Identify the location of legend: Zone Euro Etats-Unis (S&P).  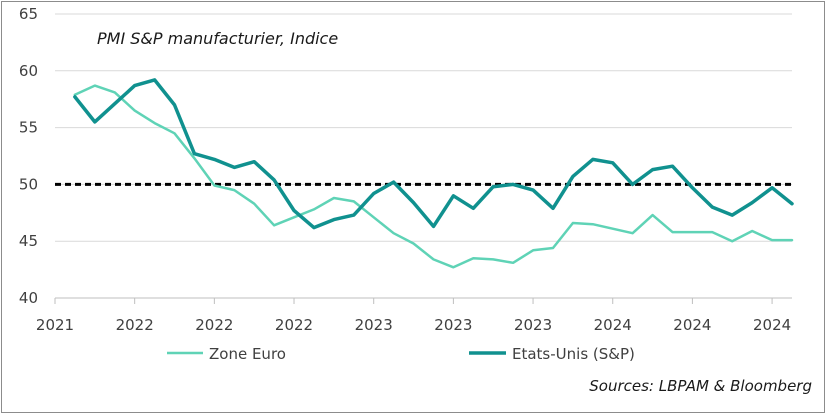
(401, 354).